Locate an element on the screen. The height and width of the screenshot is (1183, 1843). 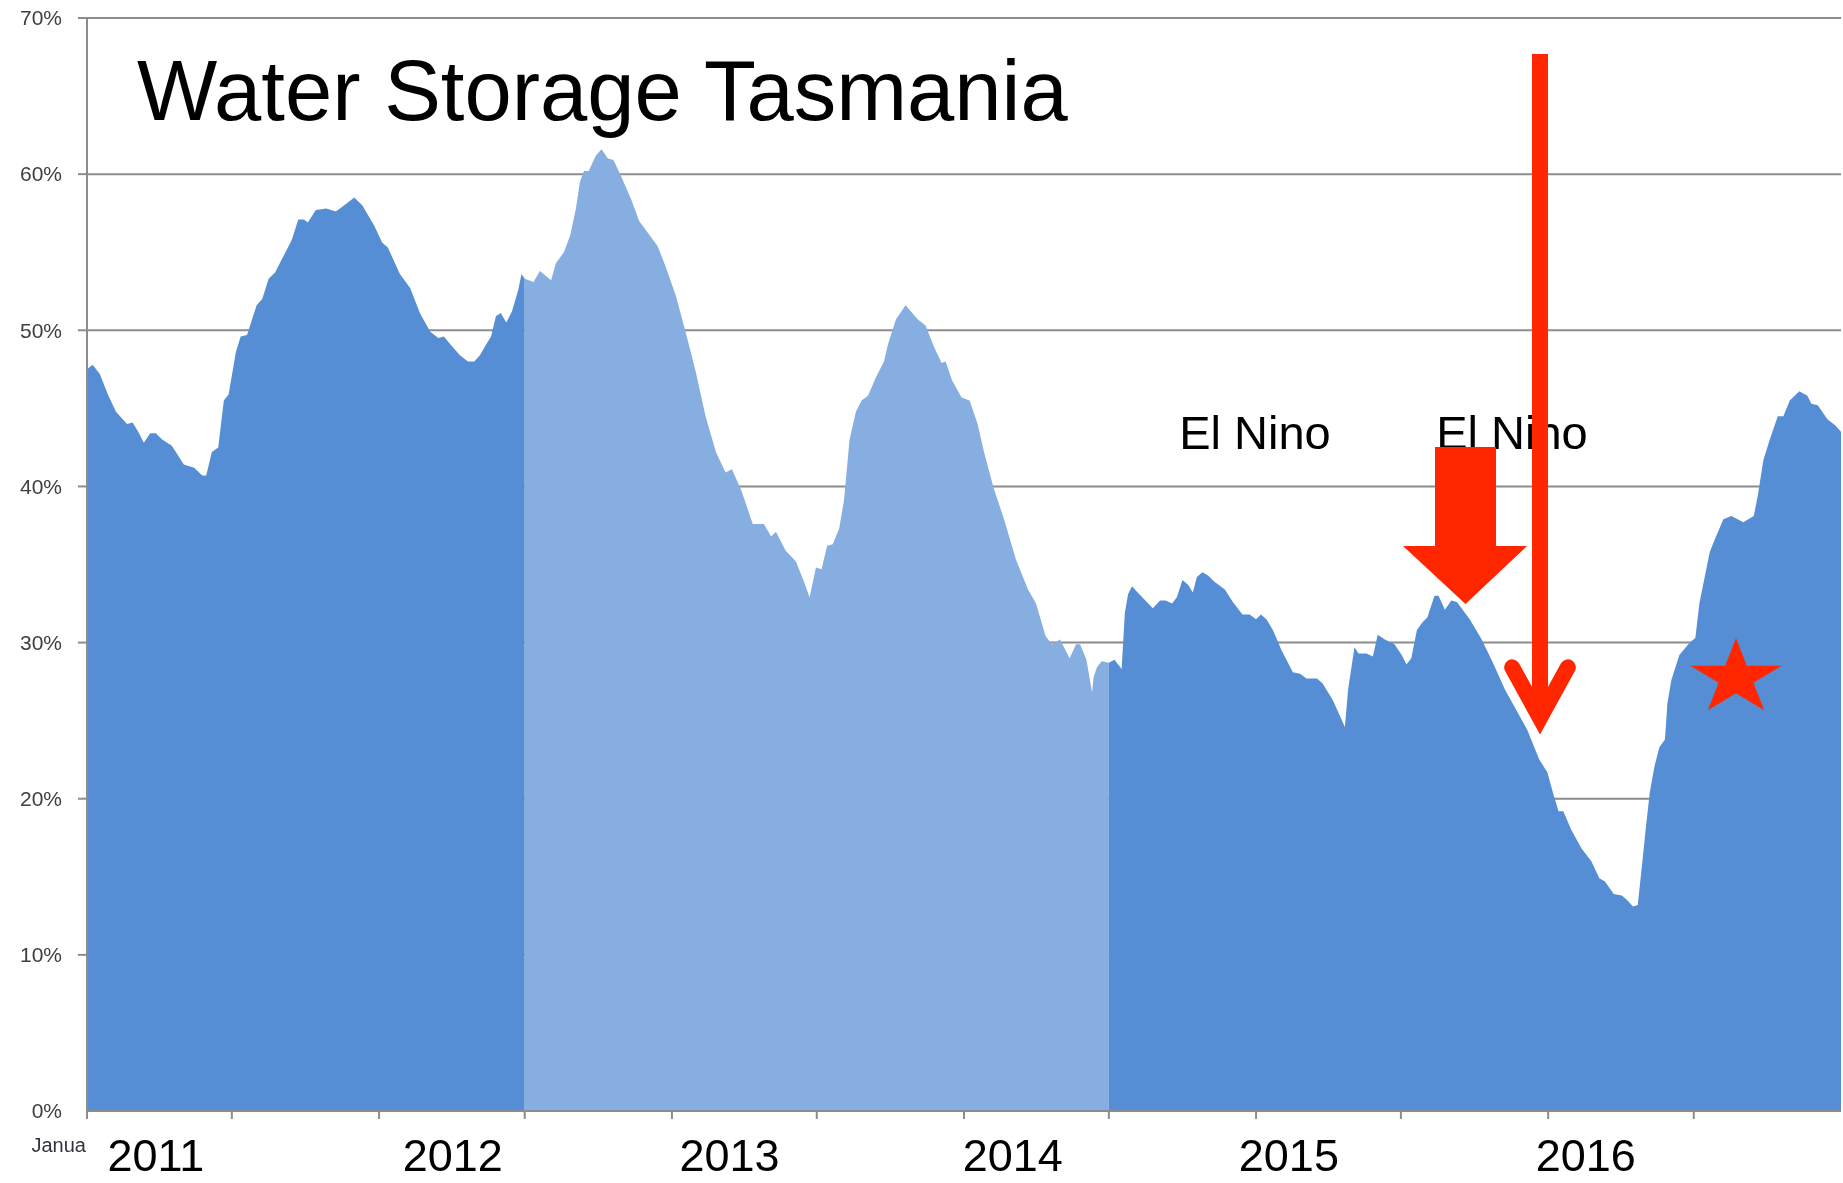
y-tick-label: 60% is located at coordinates (40, 174).